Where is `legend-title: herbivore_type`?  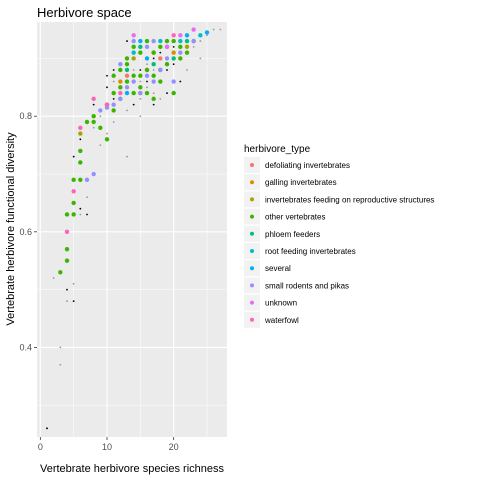
legend-title: herbivore_type is located at coordinates (277, 149).